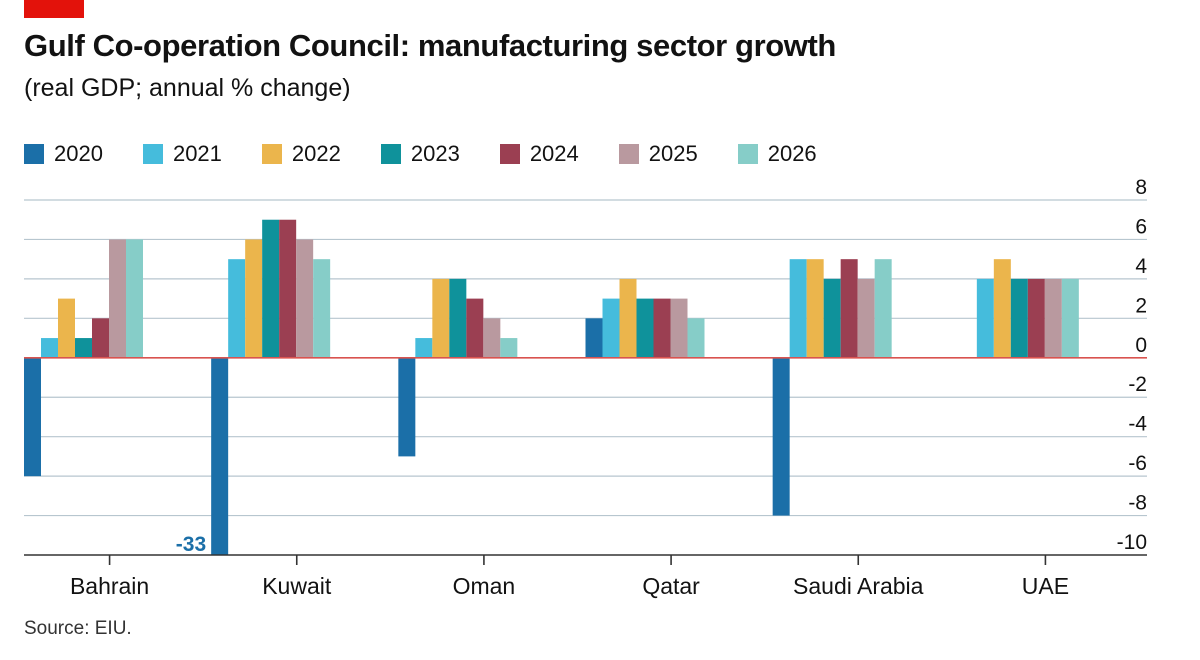 The height and width of the screenshot is (660, 1200). I want to click on legend-label-2024: 2024, so click(554, 153).